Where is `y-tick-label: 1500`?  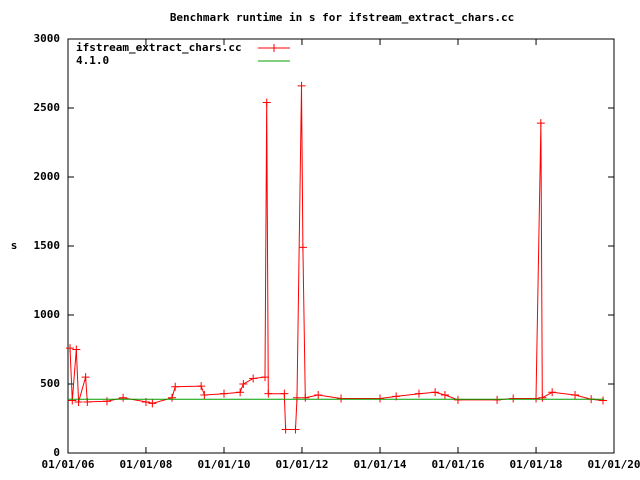
y-tick-label: 1500 is located at coordinates (47, 245).